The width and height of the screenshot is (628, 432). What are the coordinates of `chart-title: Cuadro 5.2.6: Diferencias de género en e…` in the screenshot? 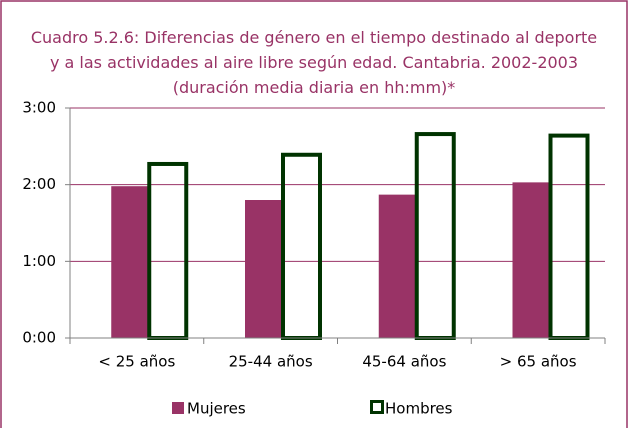 It's located at (314, 62).